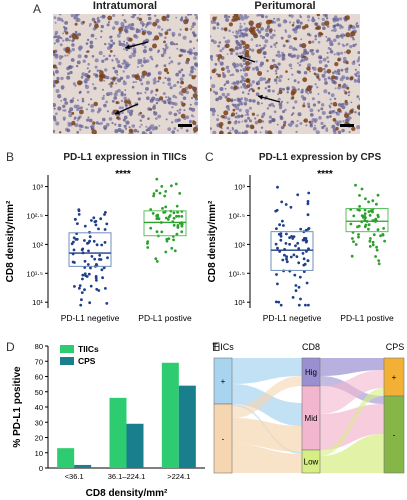 This screenshot has height=500, width=407. Describe the element at coordinates (237, 273) in the screenshot. I see `c-y-tick-label: 10¹·⁵` at that location.